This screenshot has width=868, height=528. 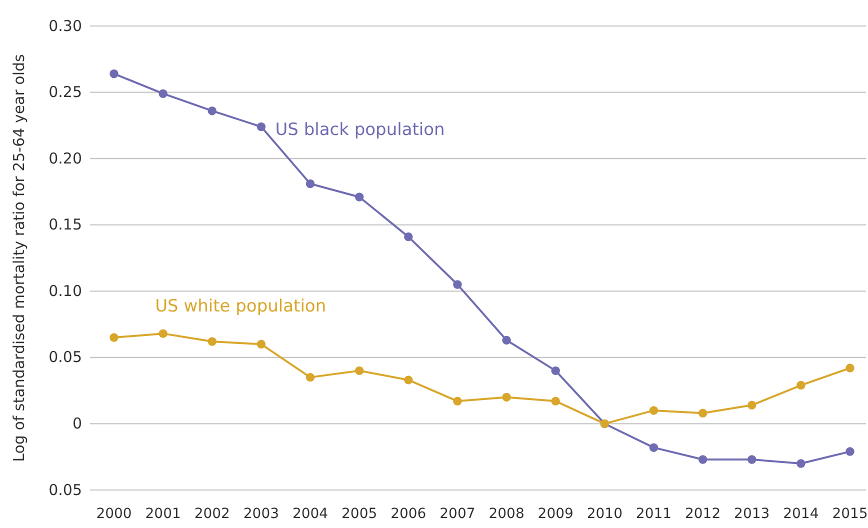 What do you see at coordinates (458, 514) in the screenshot?
I see `x-tick-label: 2007` at bounding box center [458, 514].